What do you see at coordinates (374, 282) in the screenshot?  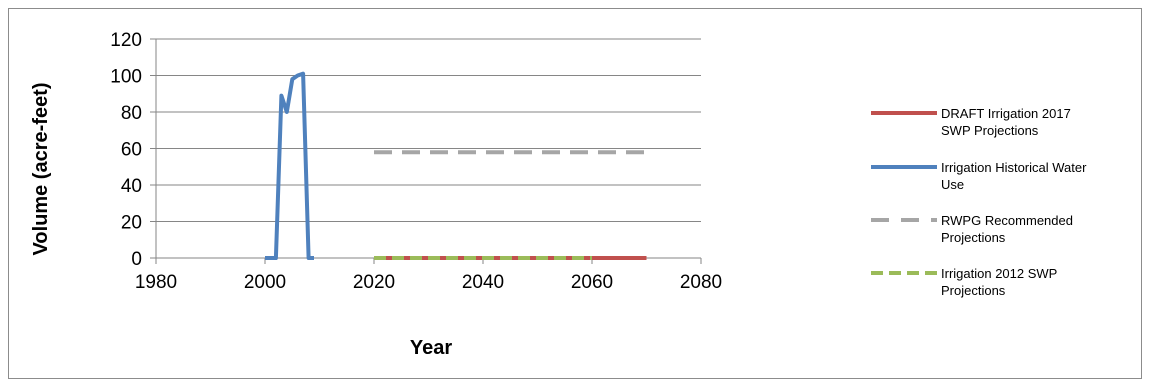 I see `x-tick-label-2020: 2020` at bounding box center [374, 282].